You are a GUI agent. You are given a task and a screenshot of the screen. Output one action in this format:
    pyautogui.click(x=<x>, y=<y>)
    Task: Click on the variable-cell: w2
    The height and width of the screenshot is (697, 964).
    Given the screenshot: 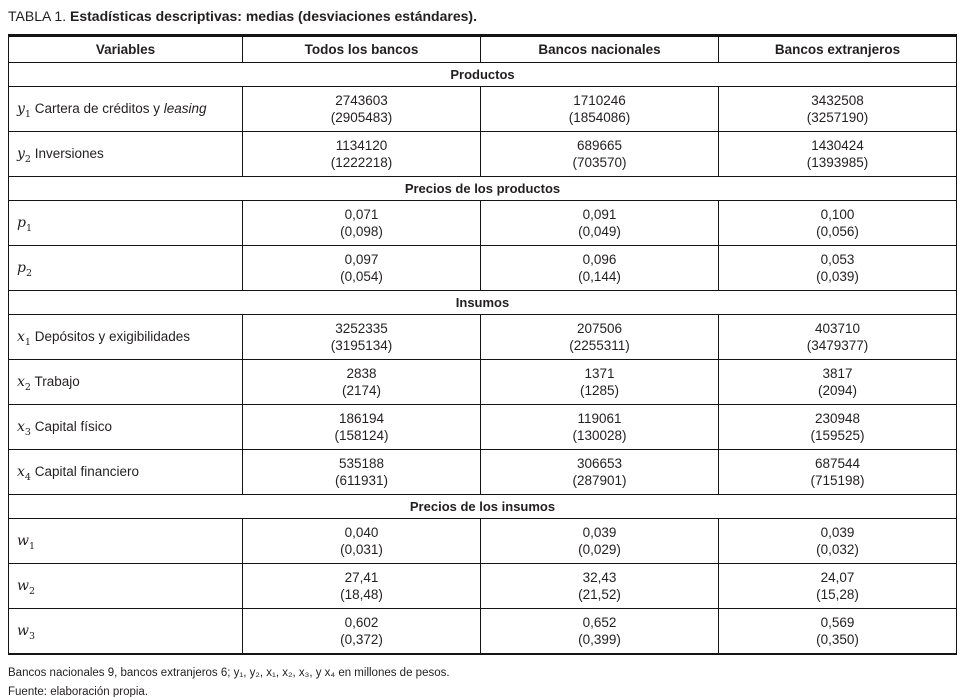 What is the action you would take?
    pyautogui.click(x=125, y=586)
    